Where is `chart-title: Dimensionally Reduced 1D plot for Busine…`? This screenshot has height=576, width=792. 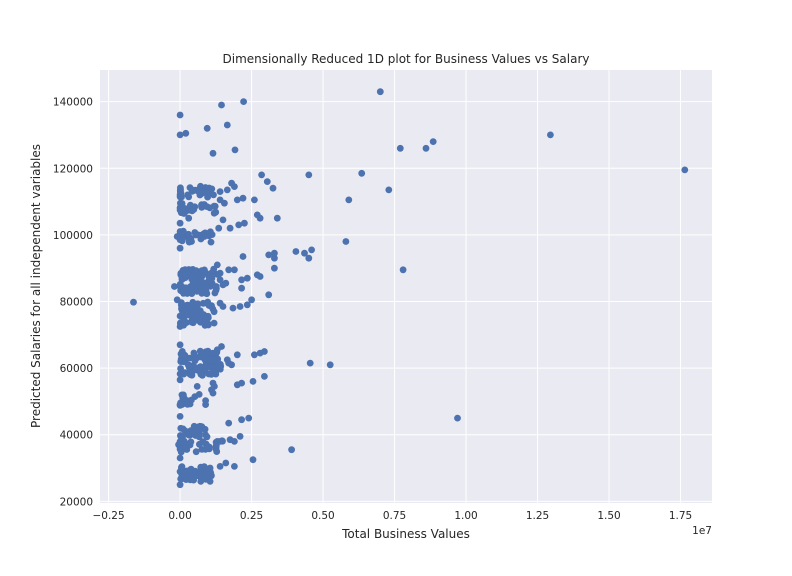
chart-title: Dimensionally Reduced 1D plot for Busine… is located at coordinates (406, 59).